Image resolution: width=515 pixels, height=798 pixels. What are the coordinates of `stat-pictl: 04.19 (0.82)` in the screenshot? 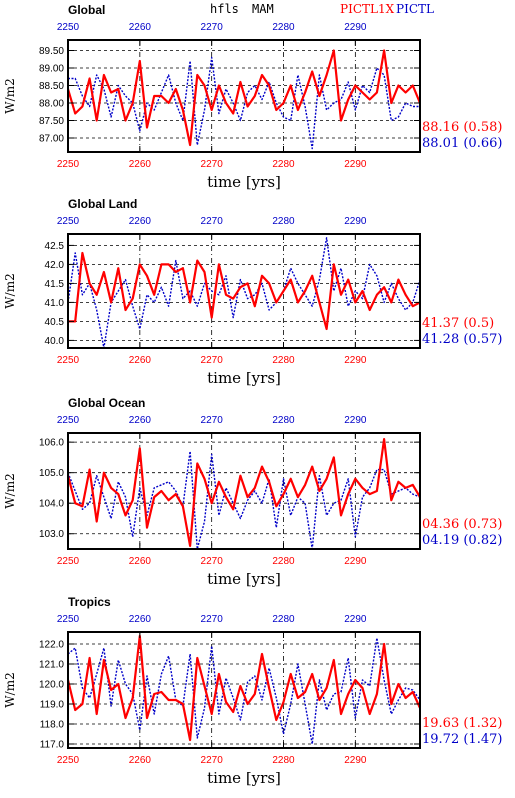 It's located at (462, 540).